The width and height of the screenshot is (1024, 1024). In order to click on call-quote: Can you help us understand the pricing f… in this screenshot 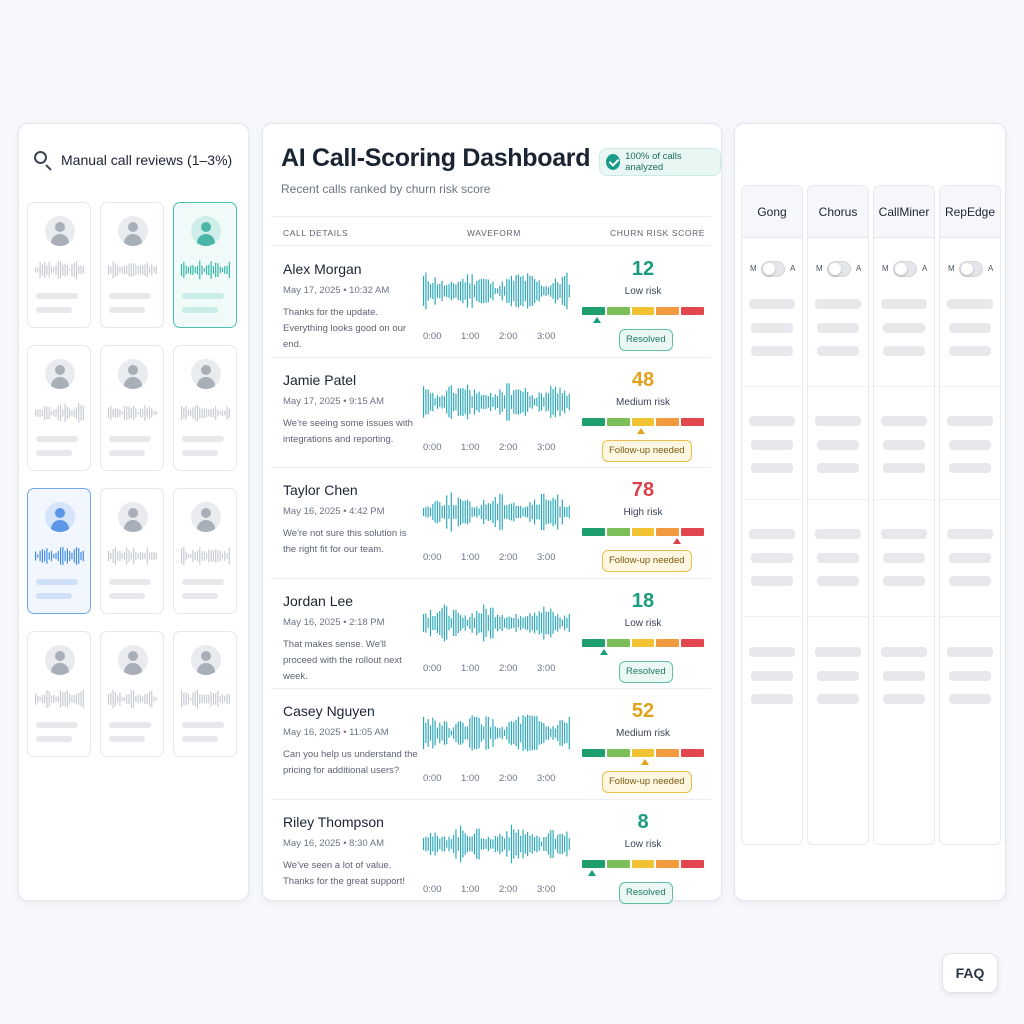, I will do `click(350, 762)`.